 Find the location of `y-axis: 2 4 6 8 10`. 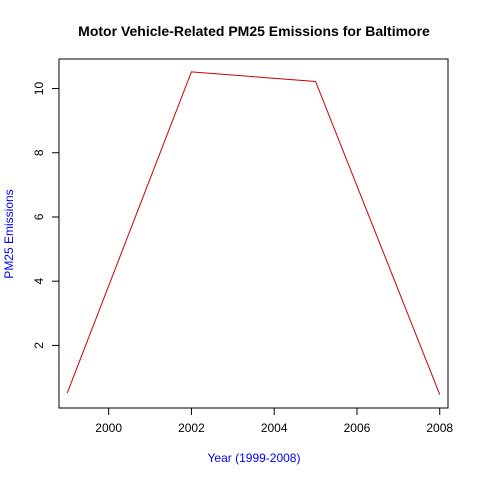

y-axis: 2 4 6 8 10 is located at coordinates (45, 215).